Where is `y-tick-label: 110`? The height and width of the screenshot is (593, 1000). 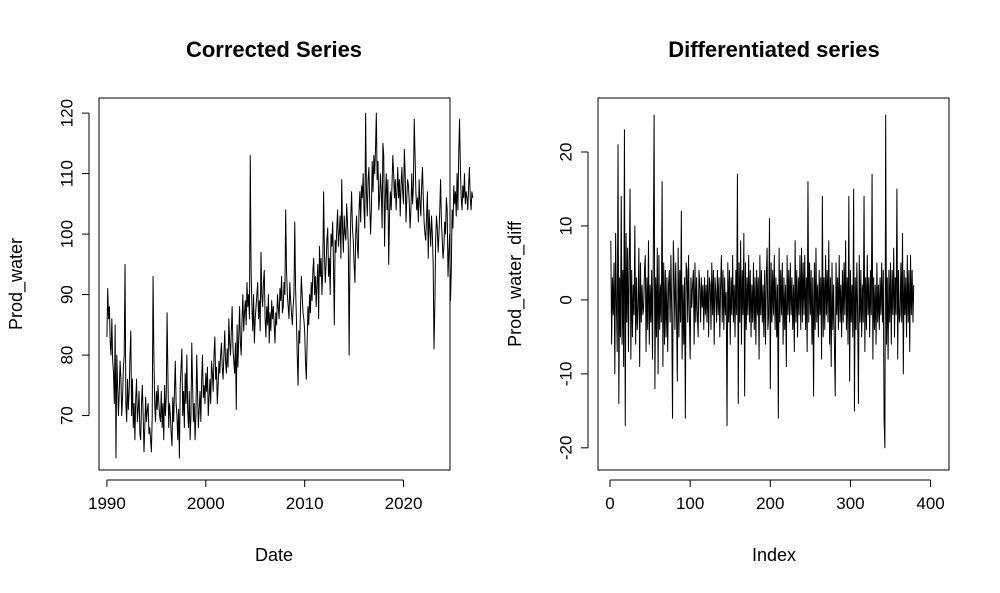 y-tick-label: 110 is located at coordinates (67, 173).